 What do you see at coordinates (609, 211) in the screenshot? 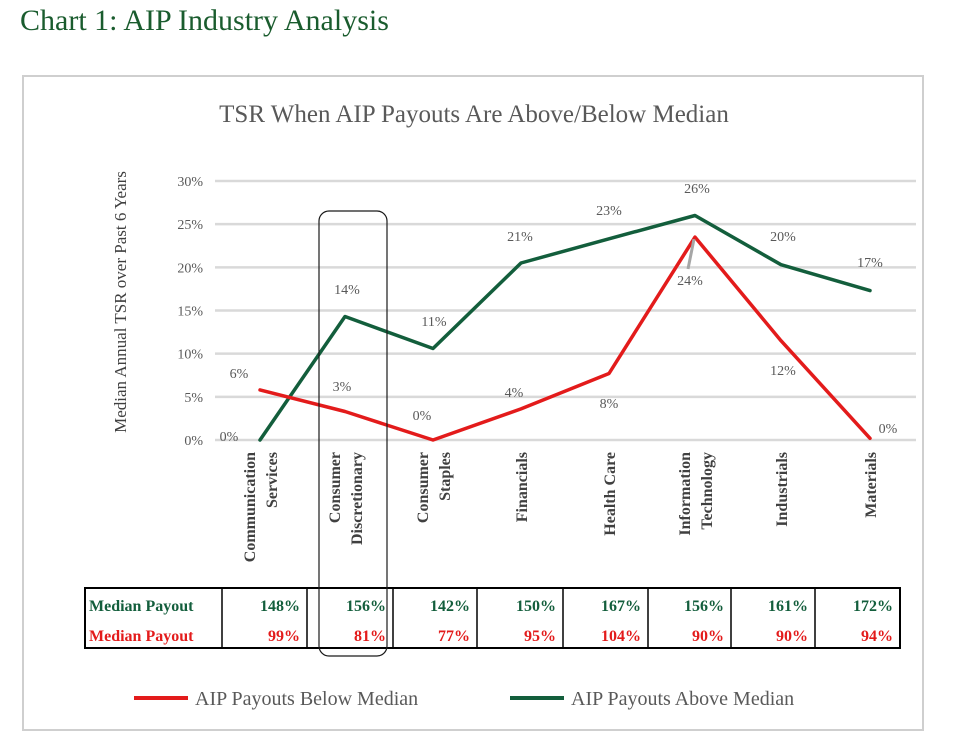
I see `data-label: 23%` at bounding box center [609, 211].